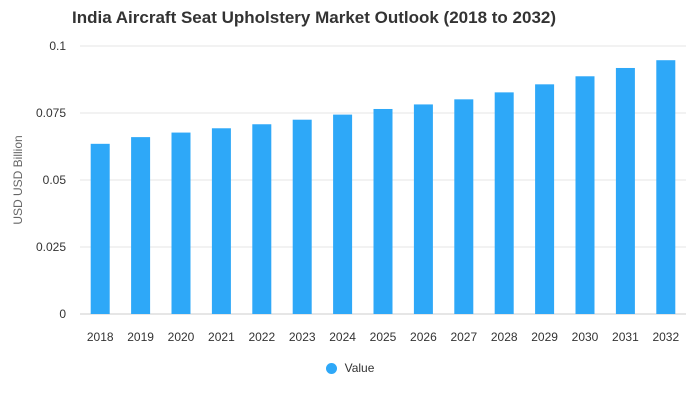  Describe the element at coordinates (51, 113) in the screenshot. I see `y-tick-label: 0.075` at that location.